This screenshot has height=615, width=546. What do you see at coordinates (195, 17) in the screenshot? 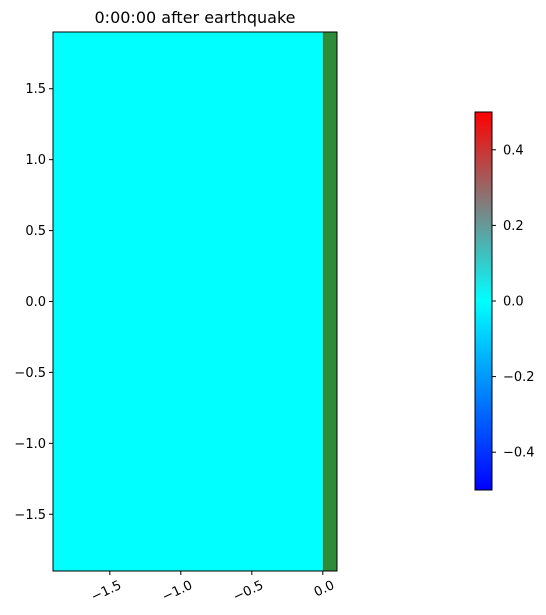
I see `chart-title: 0:00:00 after earthquake` at bounding box center [195, 17].